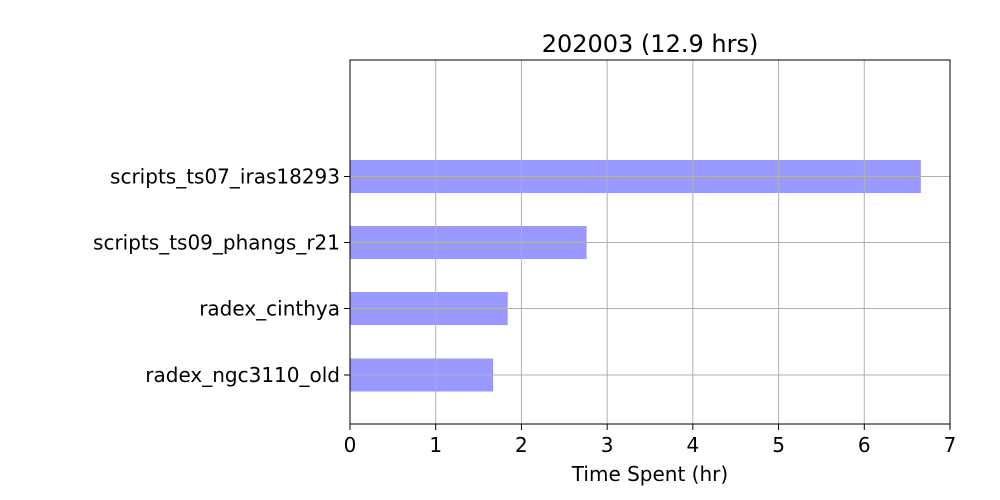 The height and width of the screenshot is (500, 1000). Describe the element at coordinates (650, 44) in the screenshot. I see `chart-title: 202003 (12.9 hrs)` at that location.